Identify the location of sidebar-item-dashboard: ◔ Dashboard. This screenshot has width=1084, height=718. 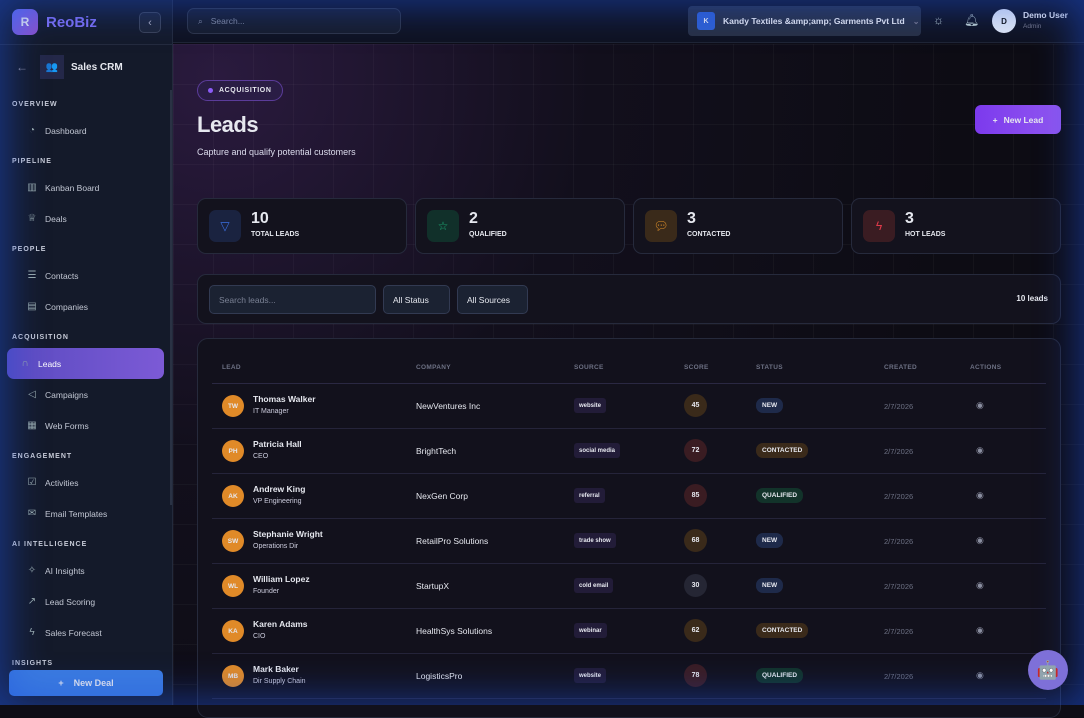
(85, 130).